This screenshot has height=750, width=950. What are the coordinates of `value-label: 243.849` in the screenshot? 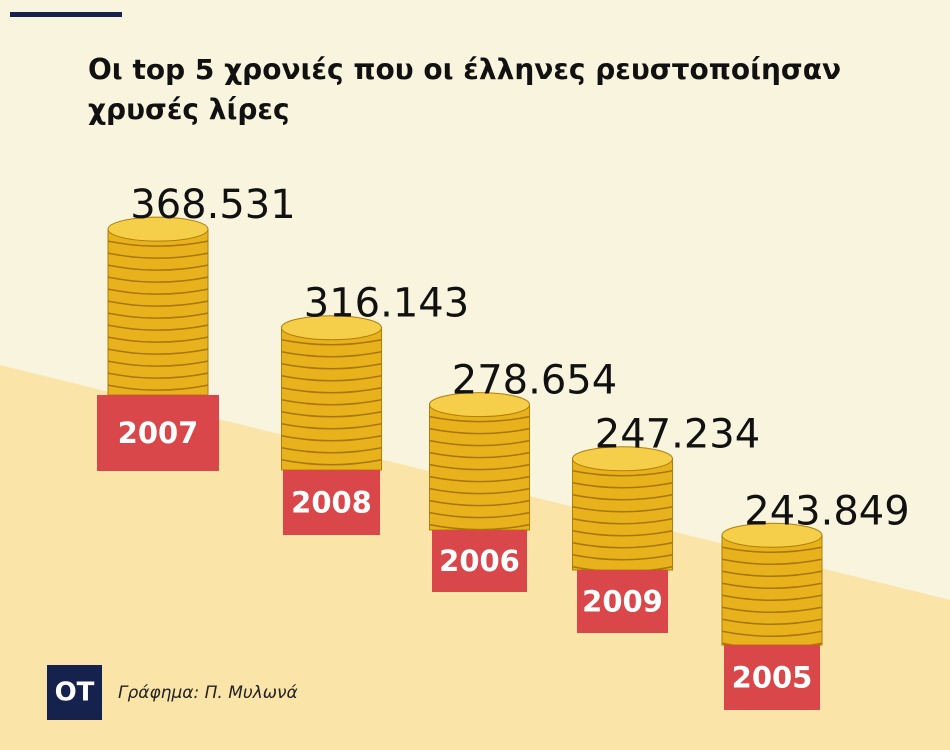 It's located at (826, 511).